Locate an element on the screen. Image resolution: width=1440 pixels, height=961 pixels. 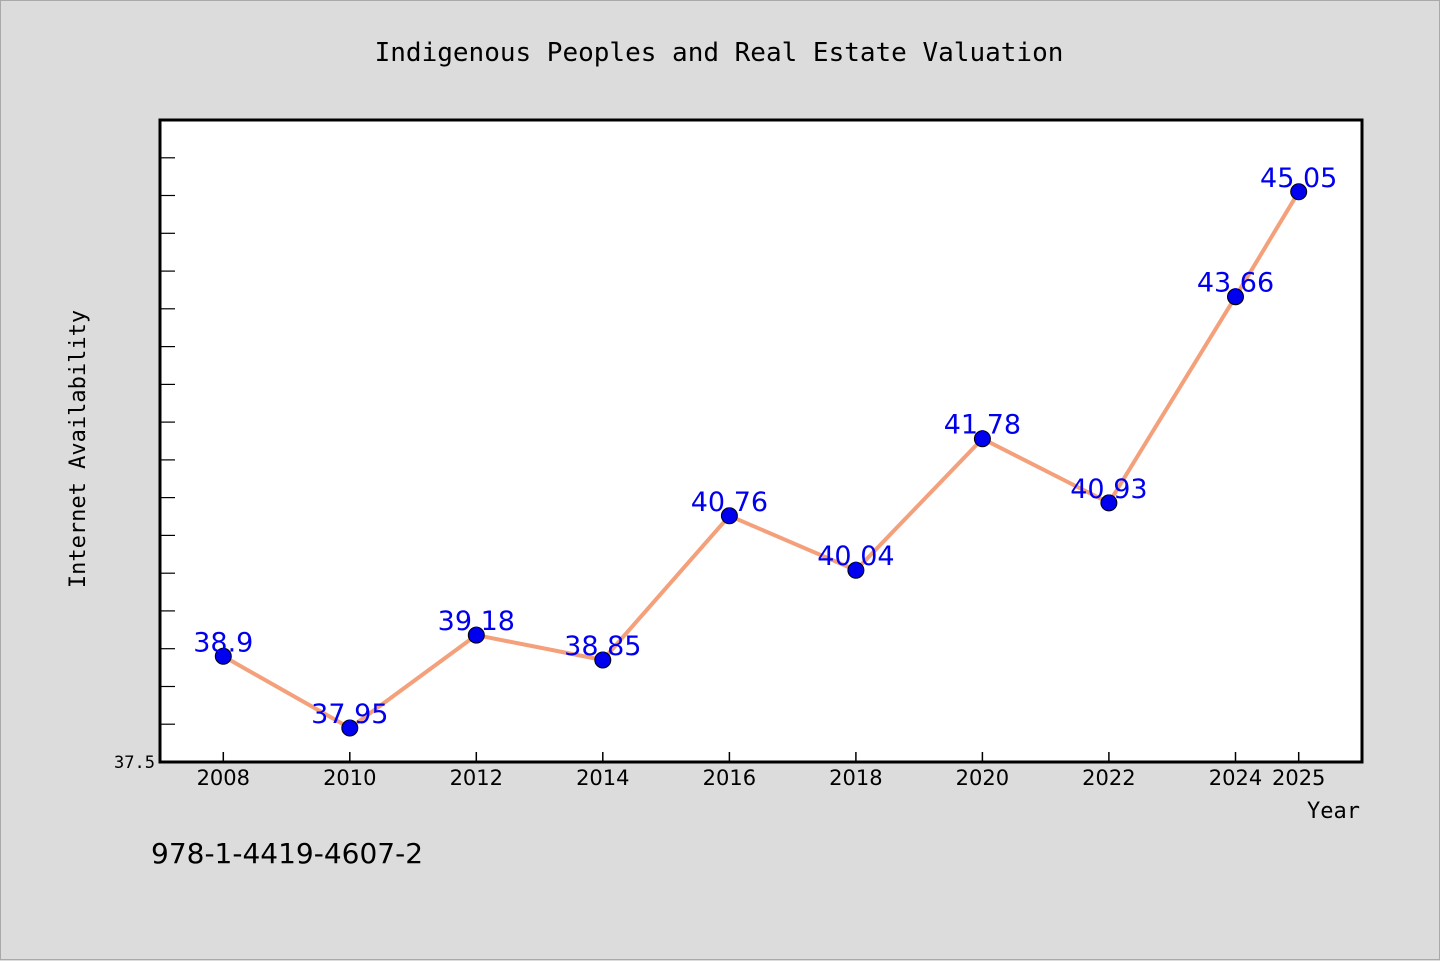
x-axis-ticks is located at coordinates (761, 757).